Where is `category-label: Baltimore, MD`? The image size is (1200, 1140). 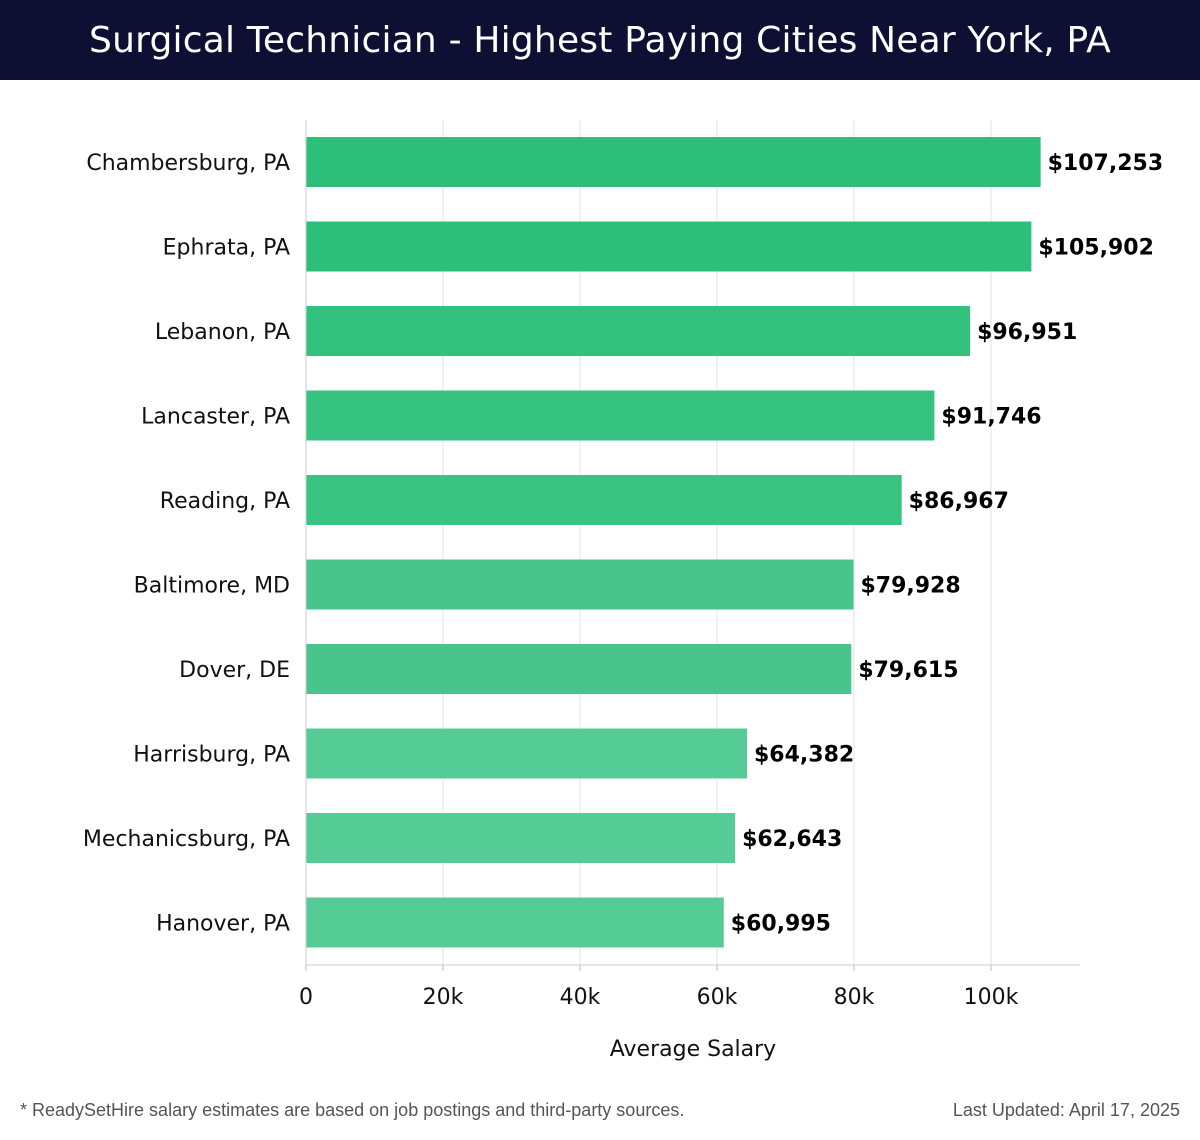
category-label: Baltimore, MD is located at coordinates (212, 586).